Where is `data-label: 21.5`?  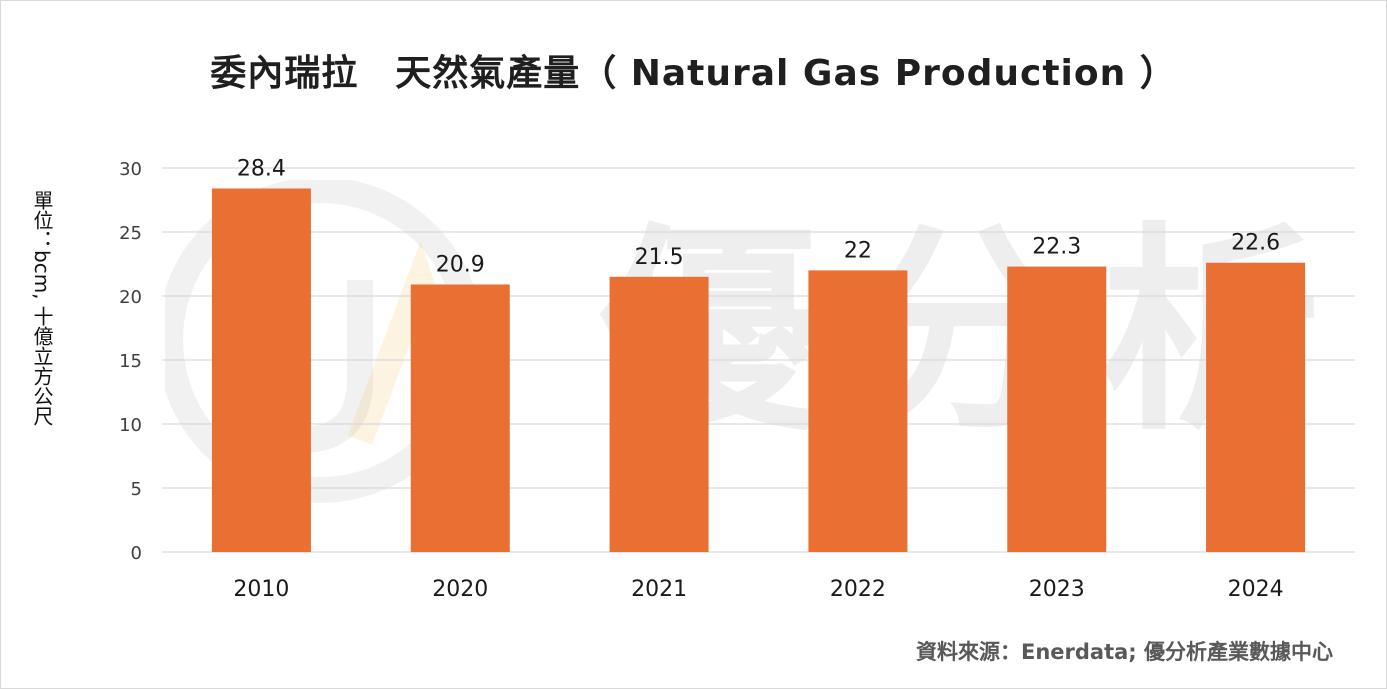 data-label: 21.5 is located at coordinates (659, 257).